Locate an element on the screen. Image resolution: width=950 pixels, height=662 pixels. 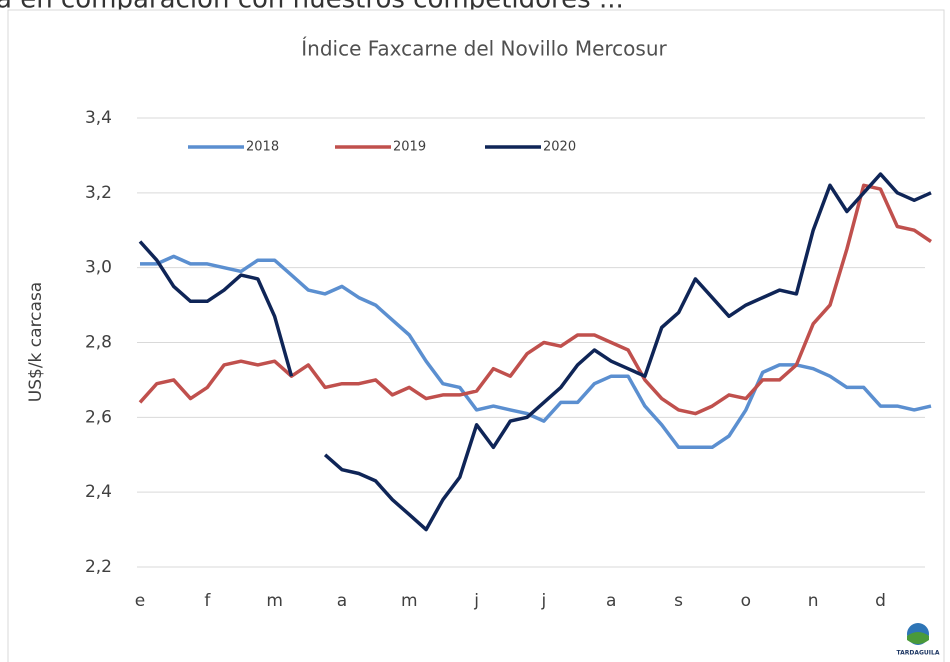
y-tick-label: 2,2 is located at coordinates (98, 567).